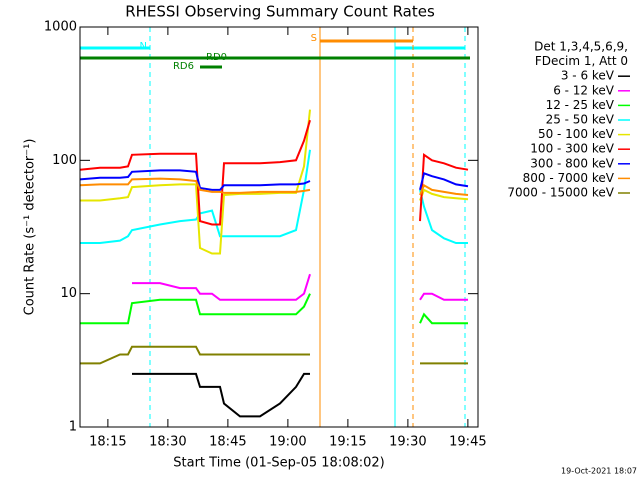  I want to click on x-tick-label: 19:30, so click(407, 442).